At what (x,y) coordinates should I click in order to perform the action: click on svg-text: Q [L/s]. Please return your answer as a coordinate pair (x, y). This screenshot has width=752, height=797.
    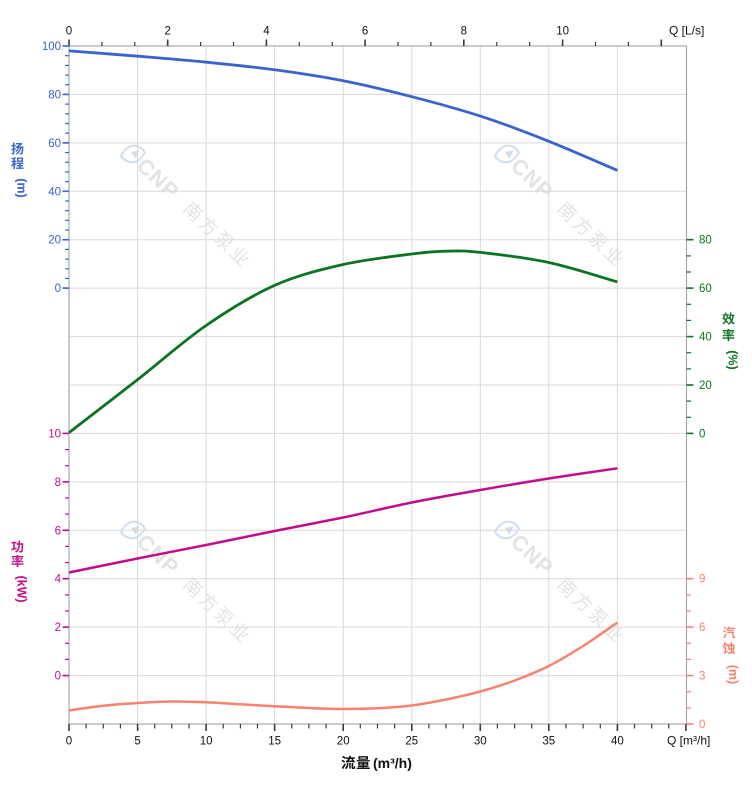
    Looking at the image, I should click on (686, 31).